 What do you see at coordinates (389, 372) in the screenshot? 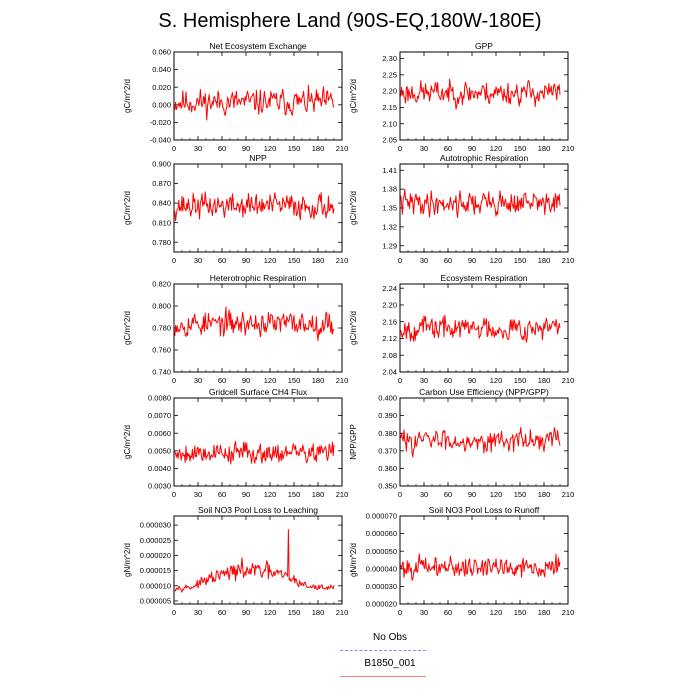
I see `y-tick-label: 2.04` at bounding box center [389, 372].